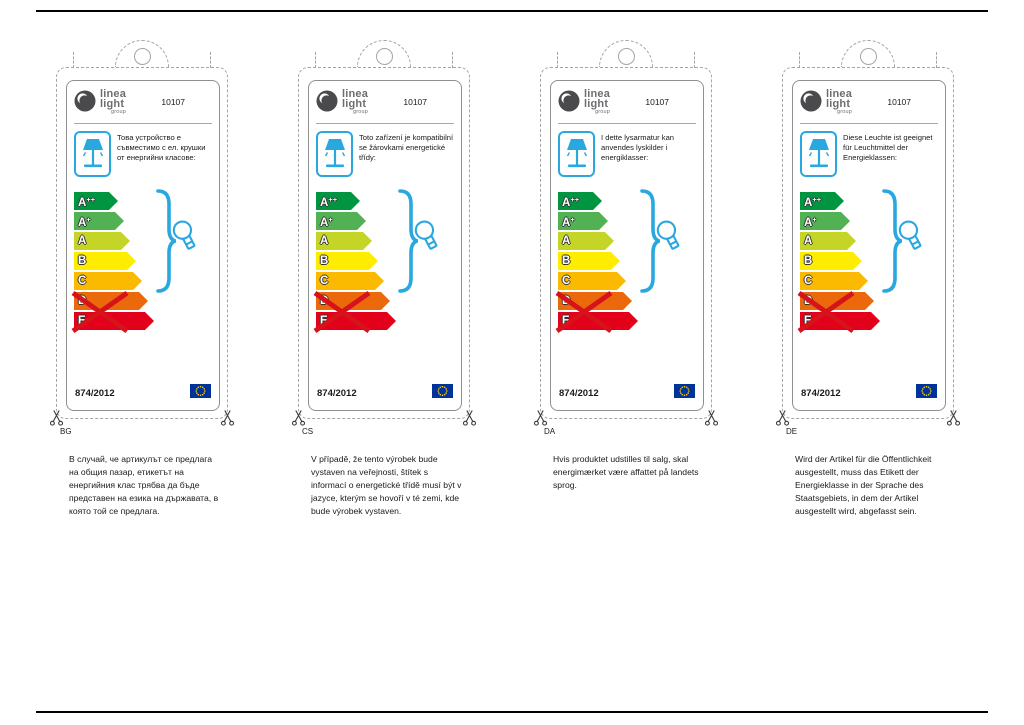 The height and width of the screenshot is (725, 1024). What do you see at coordinates (512, 712) in the screenshot?
I see `bottom-rule` at bounding box center [512, 712].